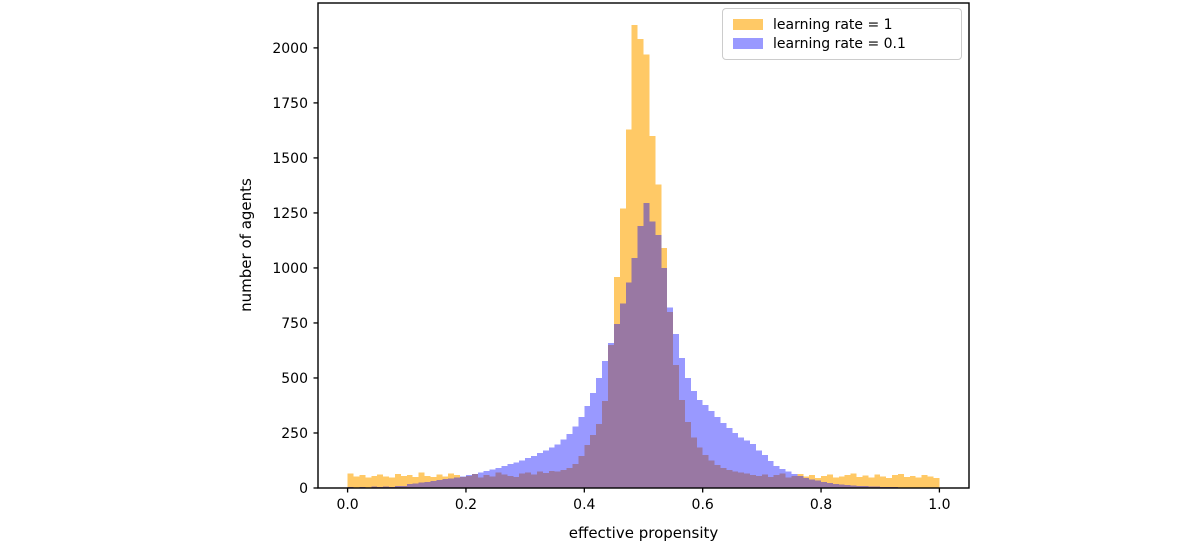 This screenshot has height=546, width=1200. I want to click on legend-label-lr1: learning rate = 1, so click(833, 24).